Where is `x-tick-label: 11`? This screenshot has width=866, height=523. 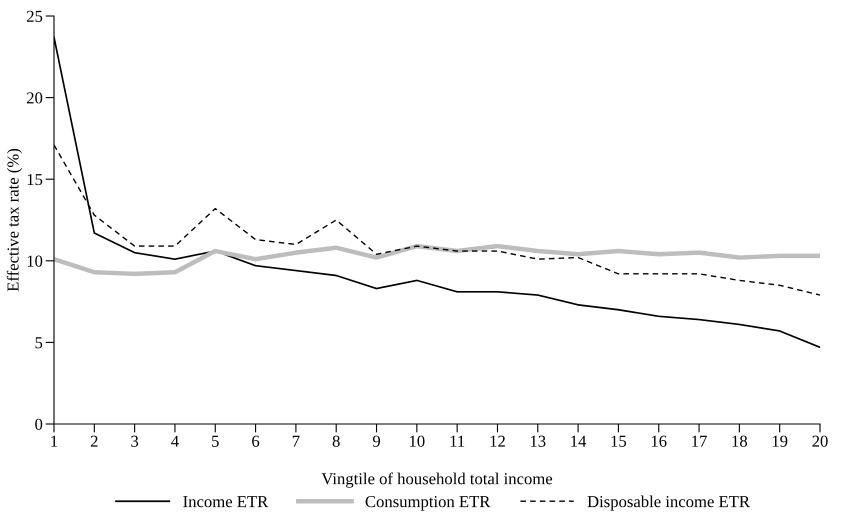 x-tick-label: 11 is located at coordinates (457, 441).